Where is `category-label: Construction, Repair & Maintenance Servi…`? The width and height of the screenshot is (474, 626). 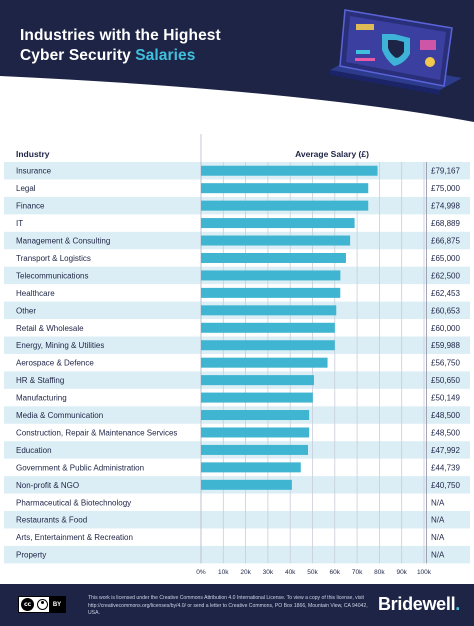
category-label: Construction, Repair & Maintenance Servi… is located at coordinates (96, 432).